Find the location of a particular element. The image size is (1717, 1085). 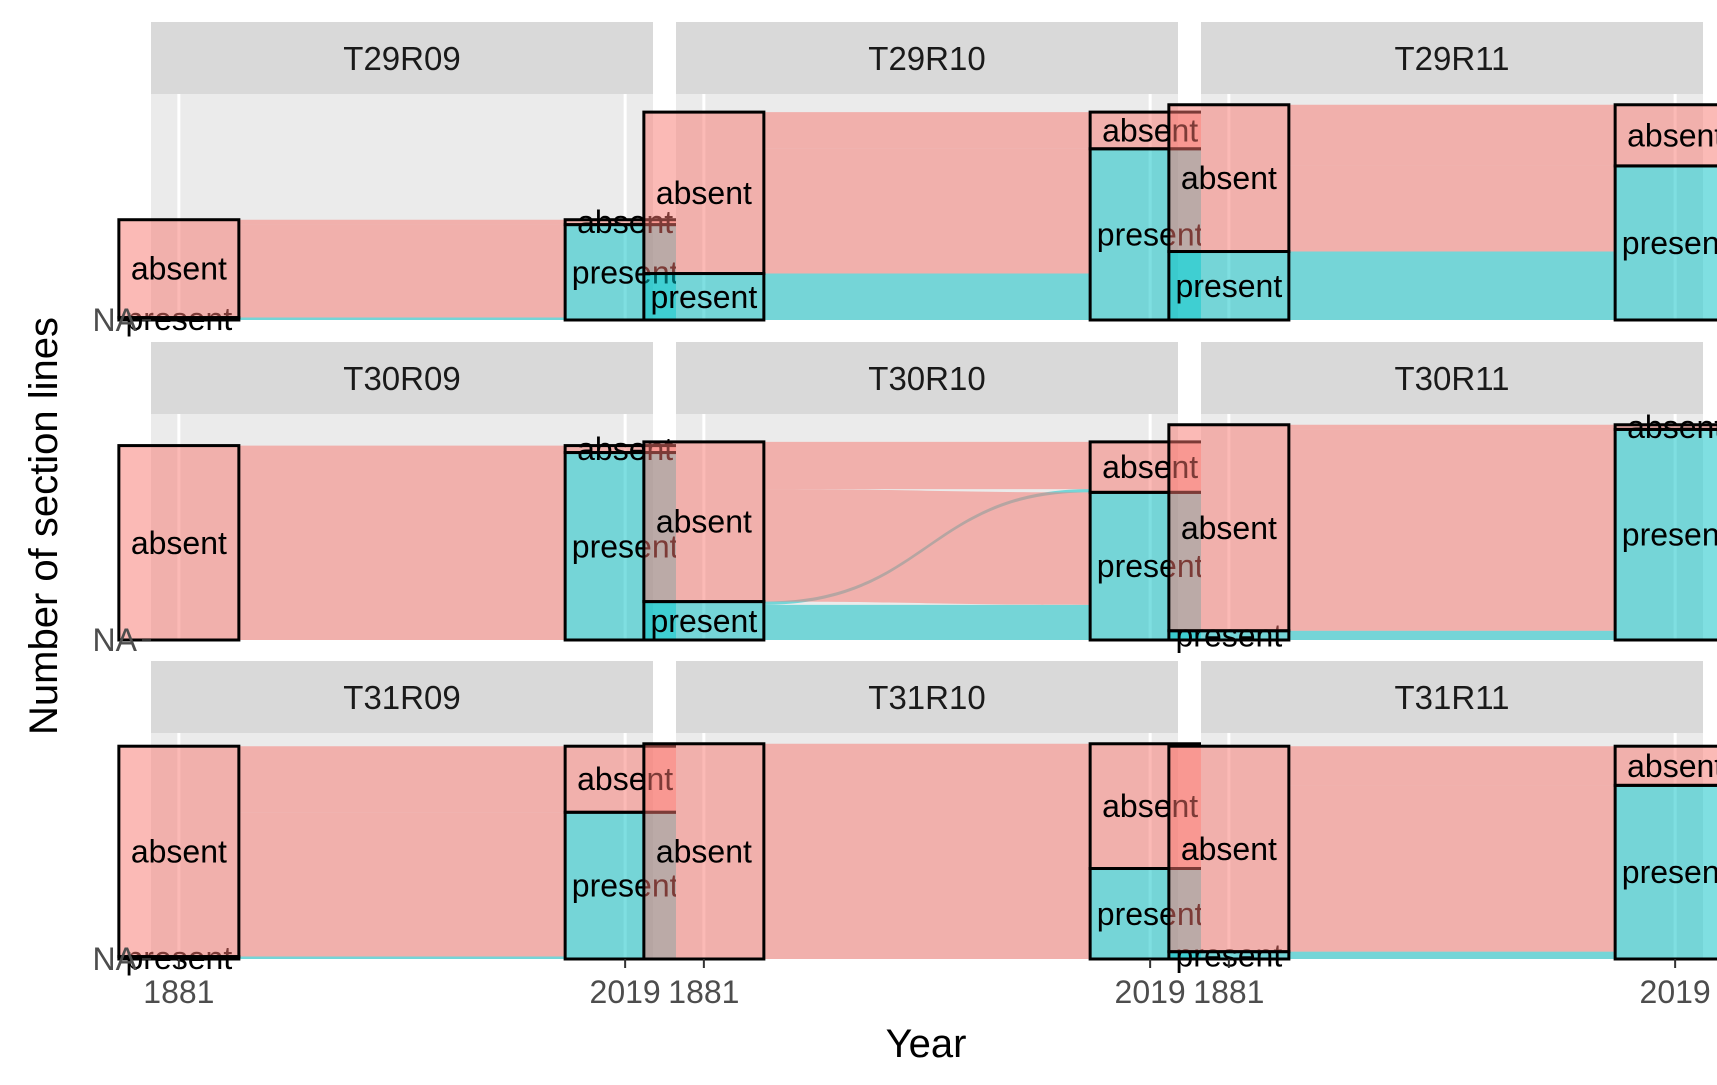

facet-strip-label: T29R11 is located at coordinates (1452, 58).